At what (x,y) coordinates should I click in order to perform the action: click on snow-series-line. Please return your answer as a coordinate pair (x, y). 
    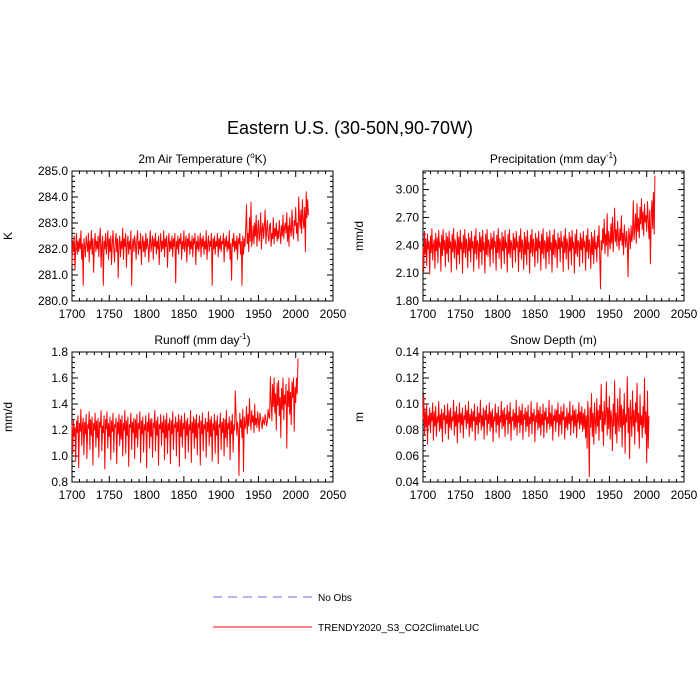
    Looking at the image, I should click on (536, 427).